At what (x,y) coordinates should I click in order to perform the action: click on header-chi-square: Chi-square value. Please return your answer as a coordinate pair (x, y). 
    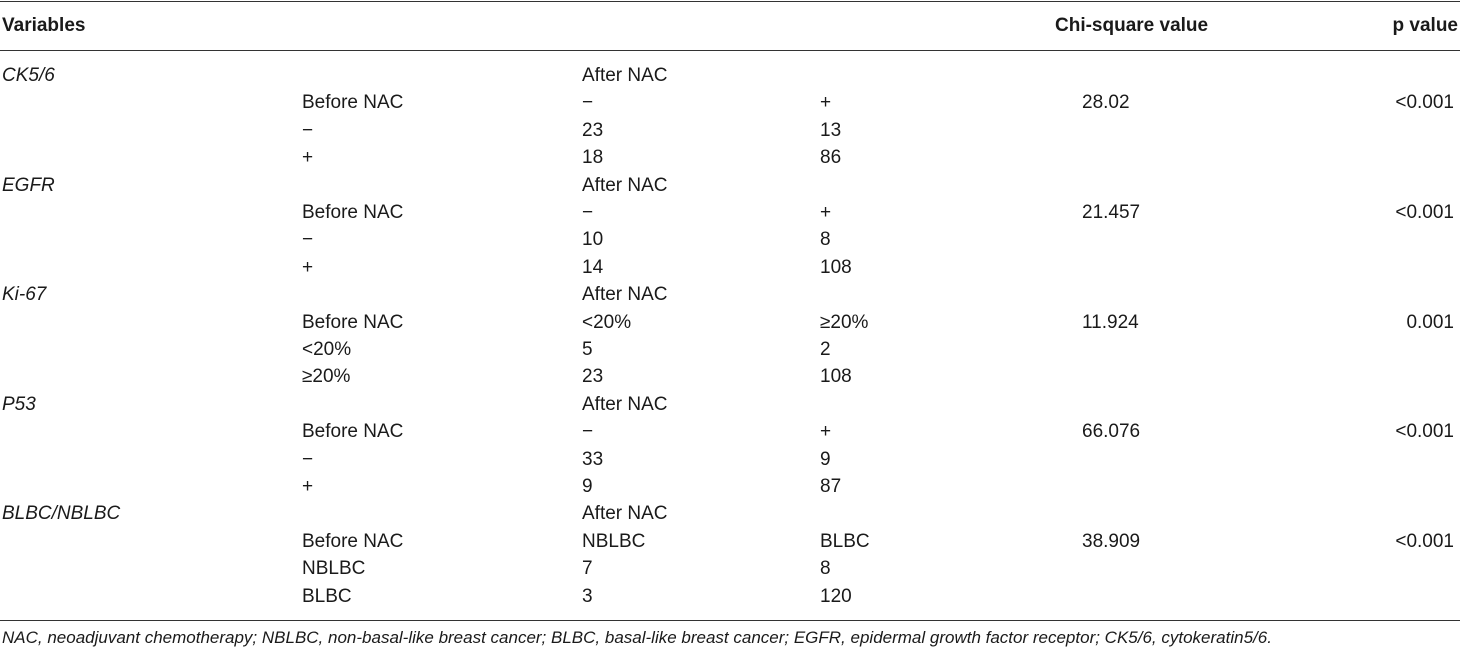
    Looking at the image, I should click on (1132, 25).